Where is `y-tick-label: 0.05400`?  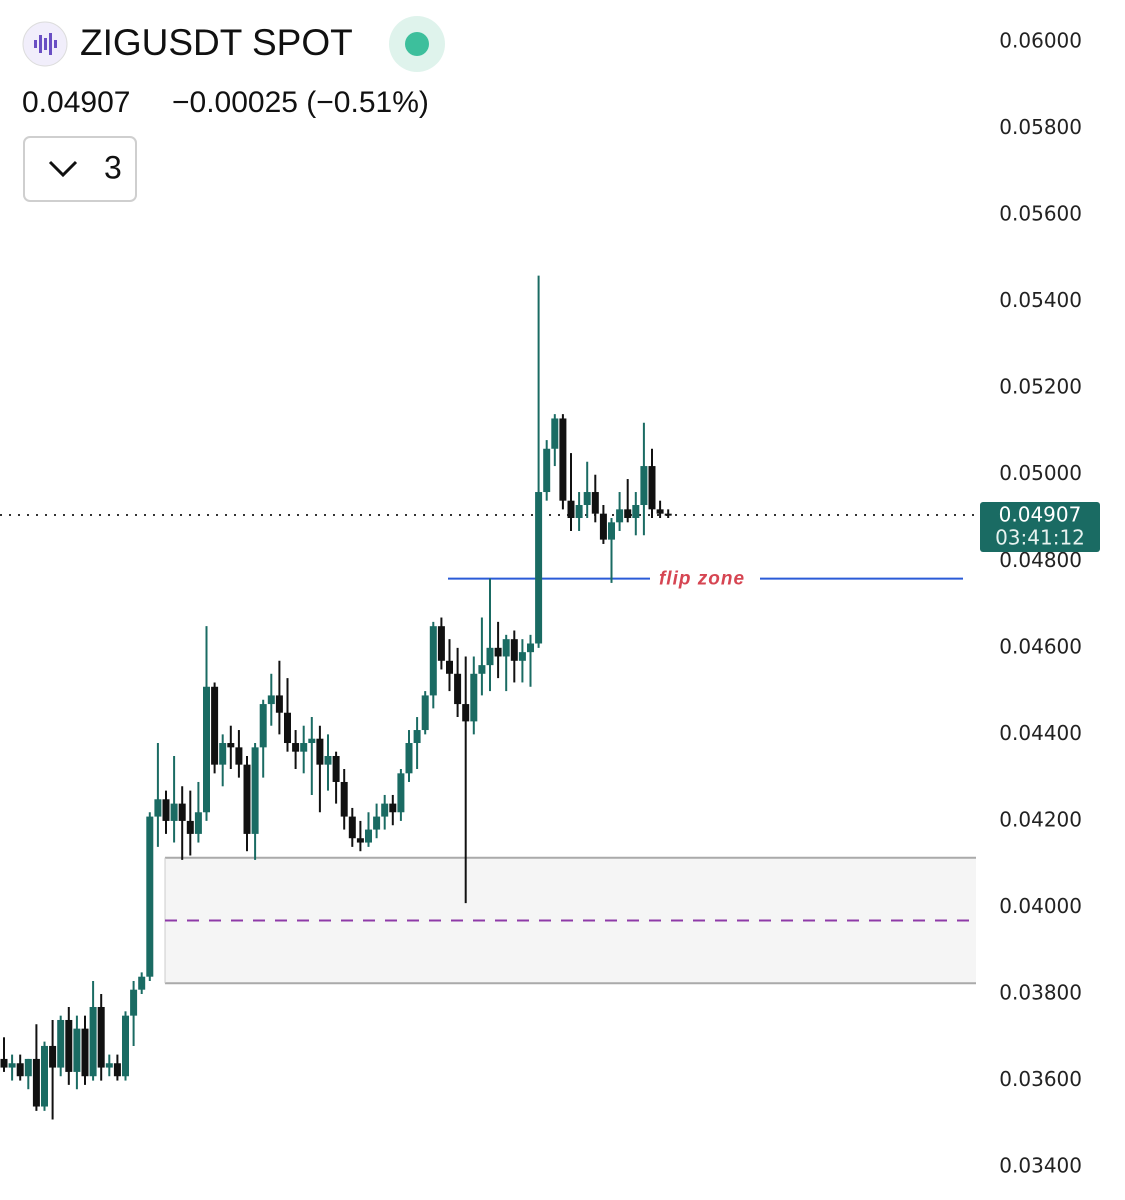
y-tick-label: 0.05400 is located at coordinates (1040, 300).